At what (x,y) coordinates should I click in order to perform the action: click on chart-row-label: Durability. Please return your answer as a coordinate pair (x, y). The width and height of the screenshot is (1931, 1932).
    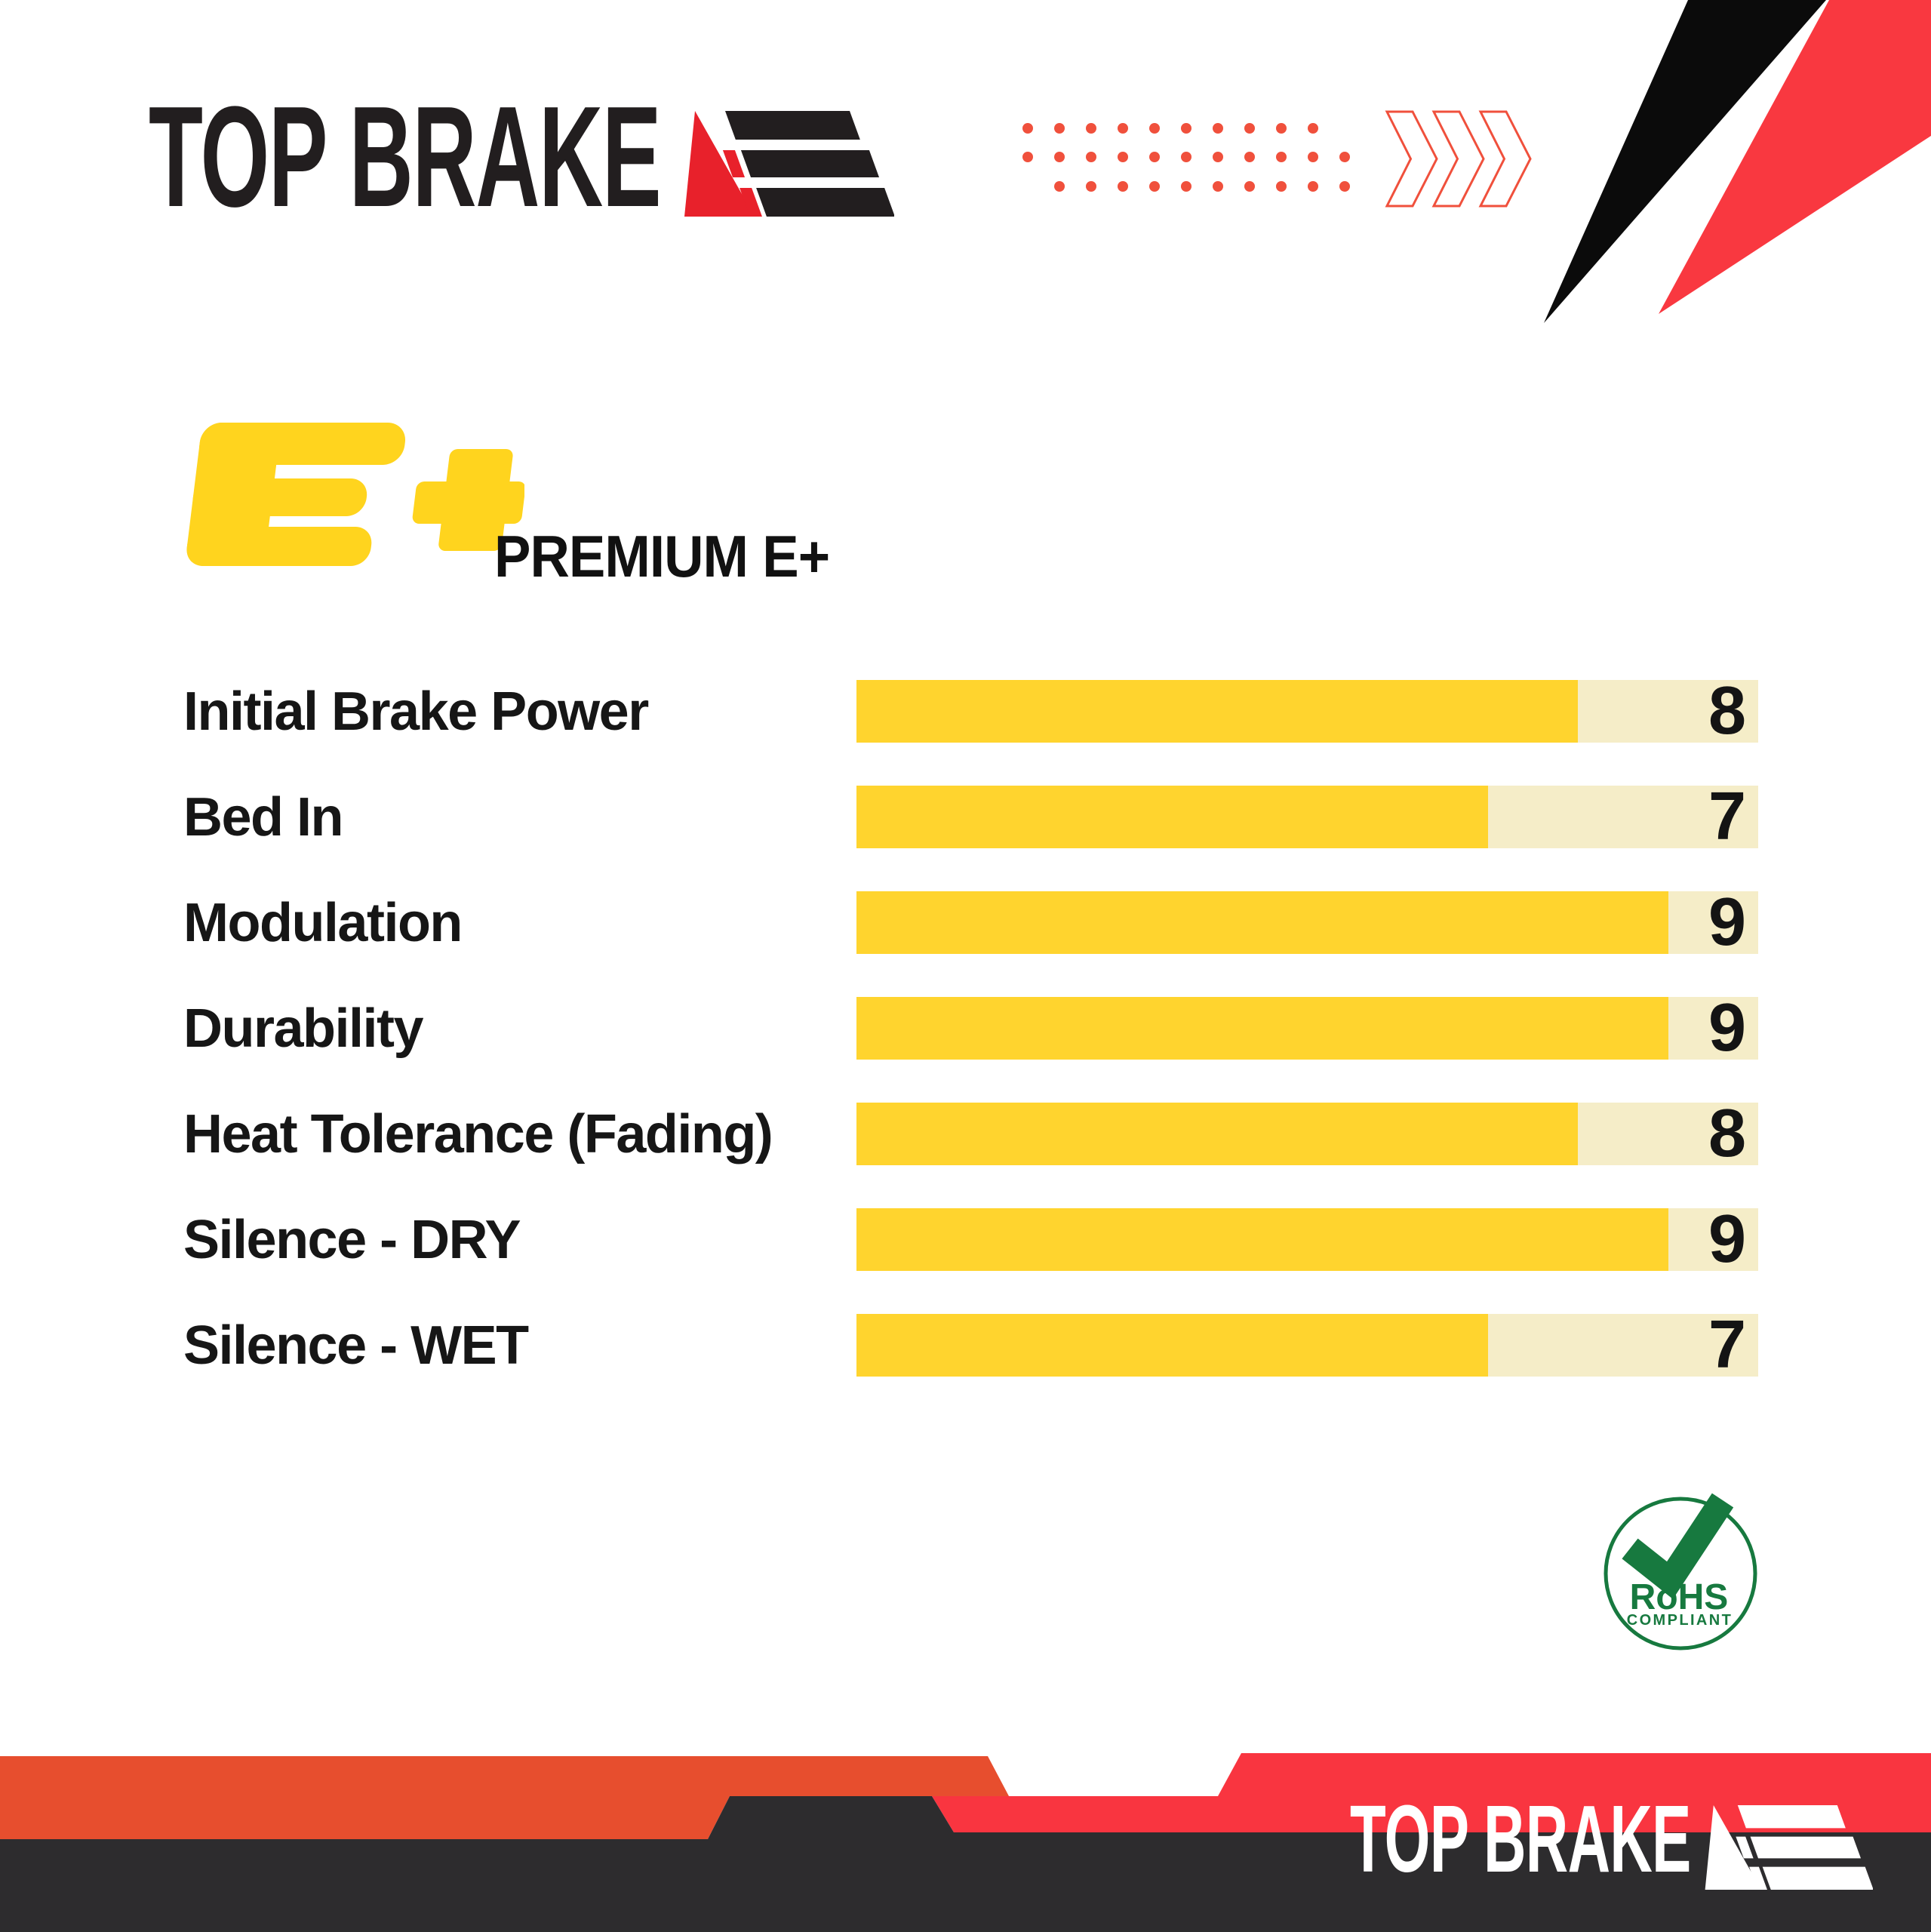
    Looking at the image, I should click on (303, 1028).